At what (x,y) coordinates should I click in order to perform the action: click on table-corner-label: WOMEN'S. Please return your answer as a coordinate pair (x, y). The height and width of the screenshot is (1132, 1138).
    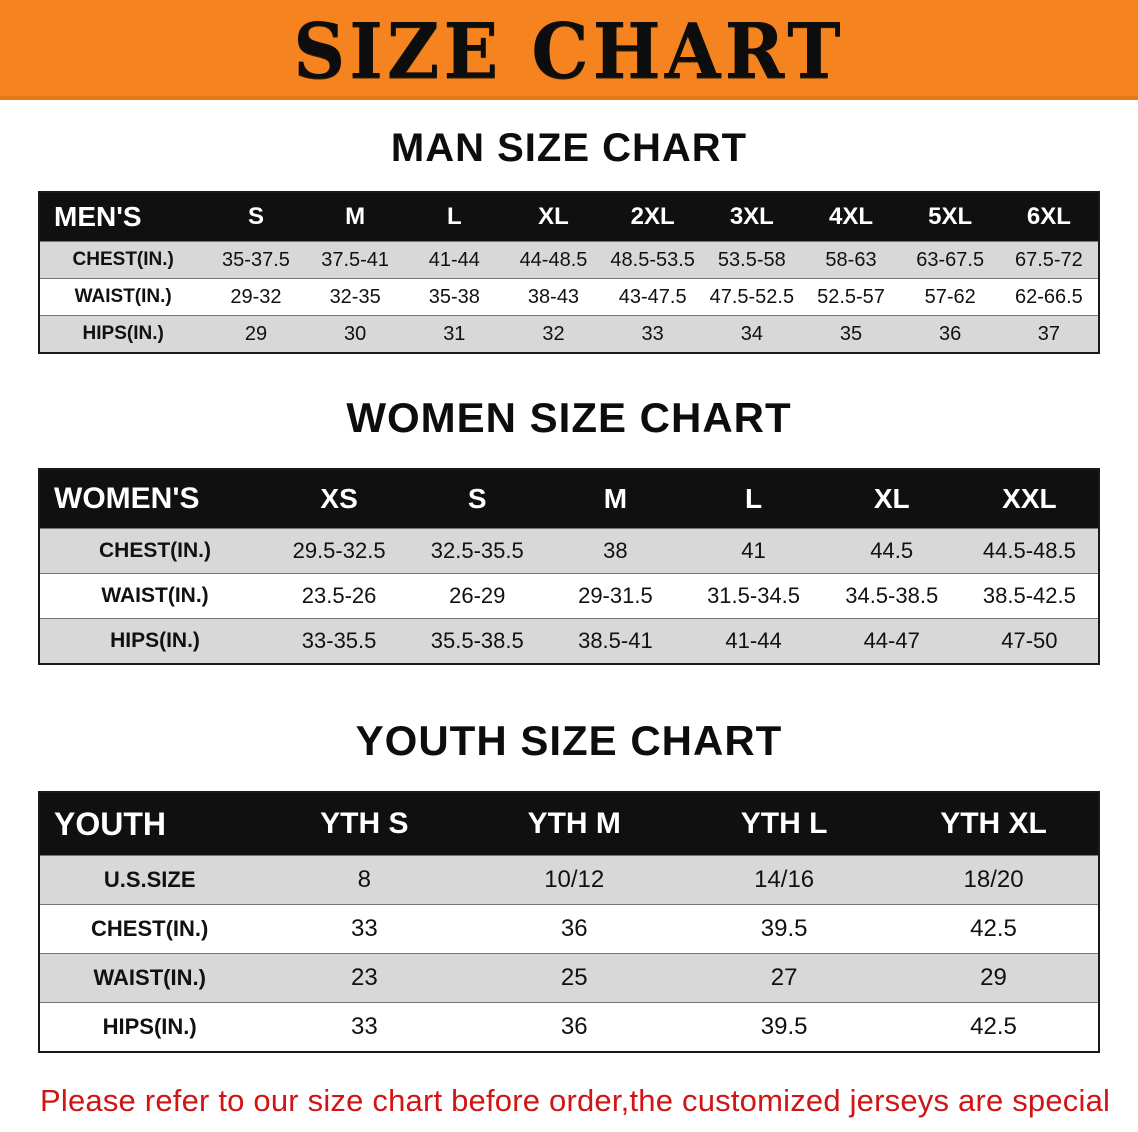
    Looking at the image, I should click on (154, 499).